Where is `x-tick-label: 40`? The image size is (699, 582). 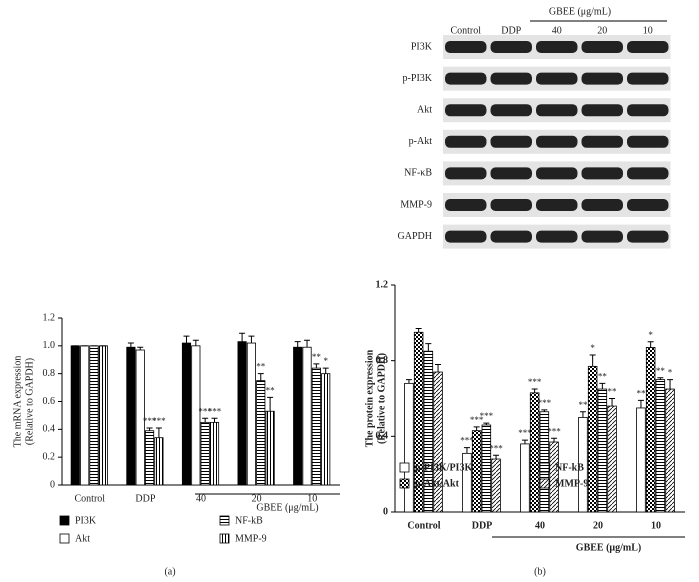 x-tick-label: 40 is located at coordinates (540, 525).